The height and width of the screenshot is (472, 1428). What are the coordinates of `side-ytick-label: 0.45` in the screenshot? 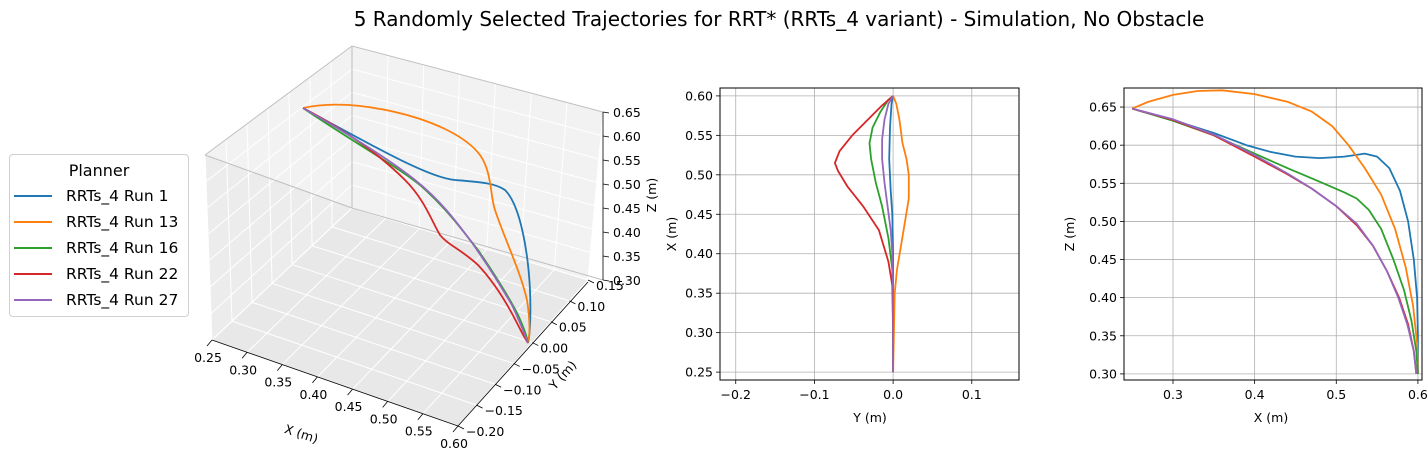 It's located at (1103, 259).